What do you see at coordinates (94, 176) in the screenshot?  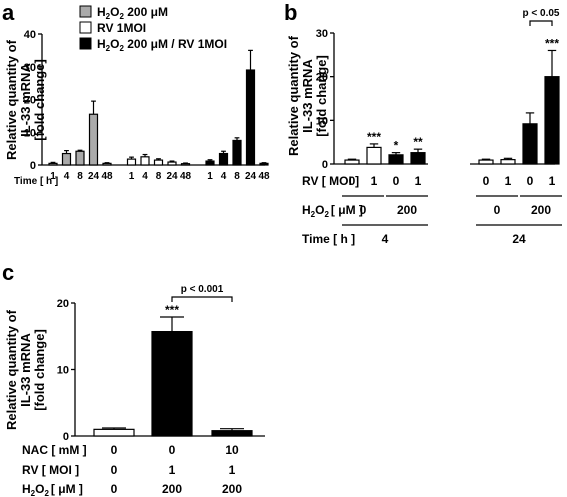 I see `x-tick-label-a: 24` at bounding box center [94, 176].